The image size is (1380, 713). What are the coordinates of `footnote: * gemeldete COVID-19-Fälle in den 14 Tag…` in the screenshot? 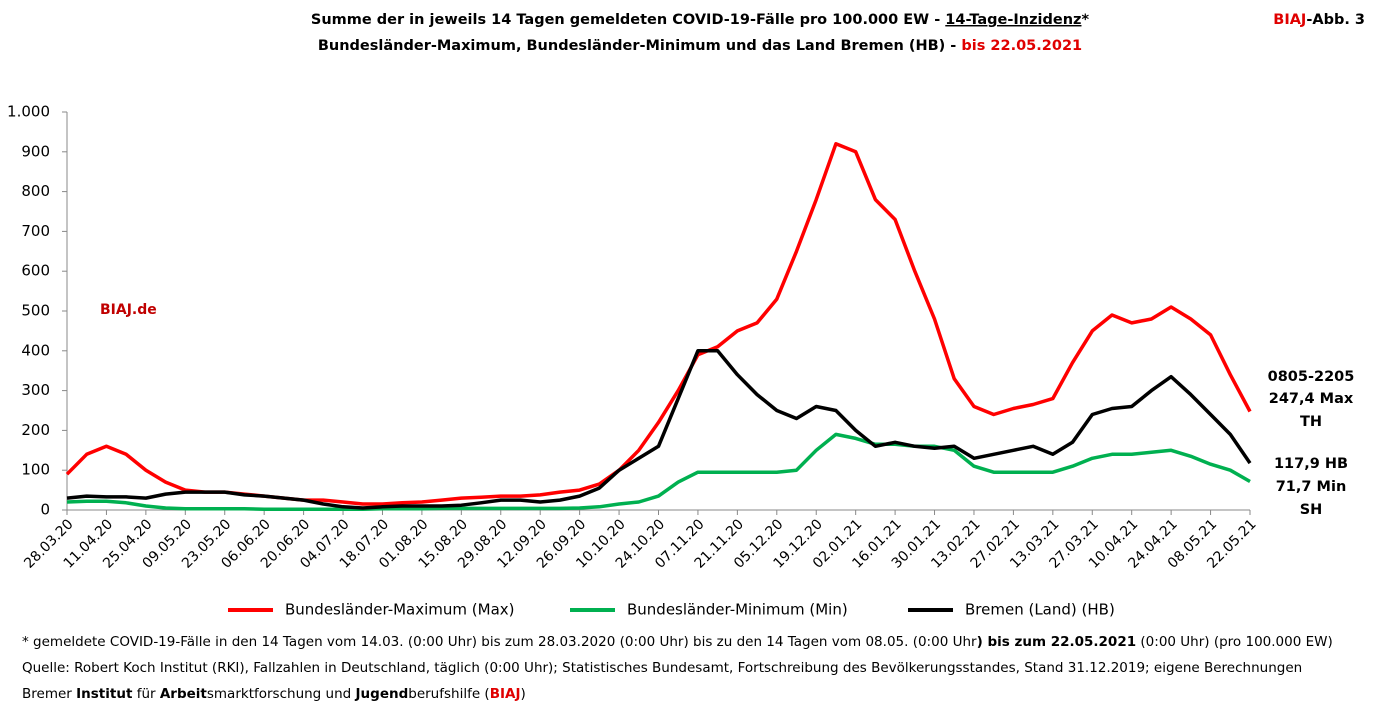 It's located at (677, 642).